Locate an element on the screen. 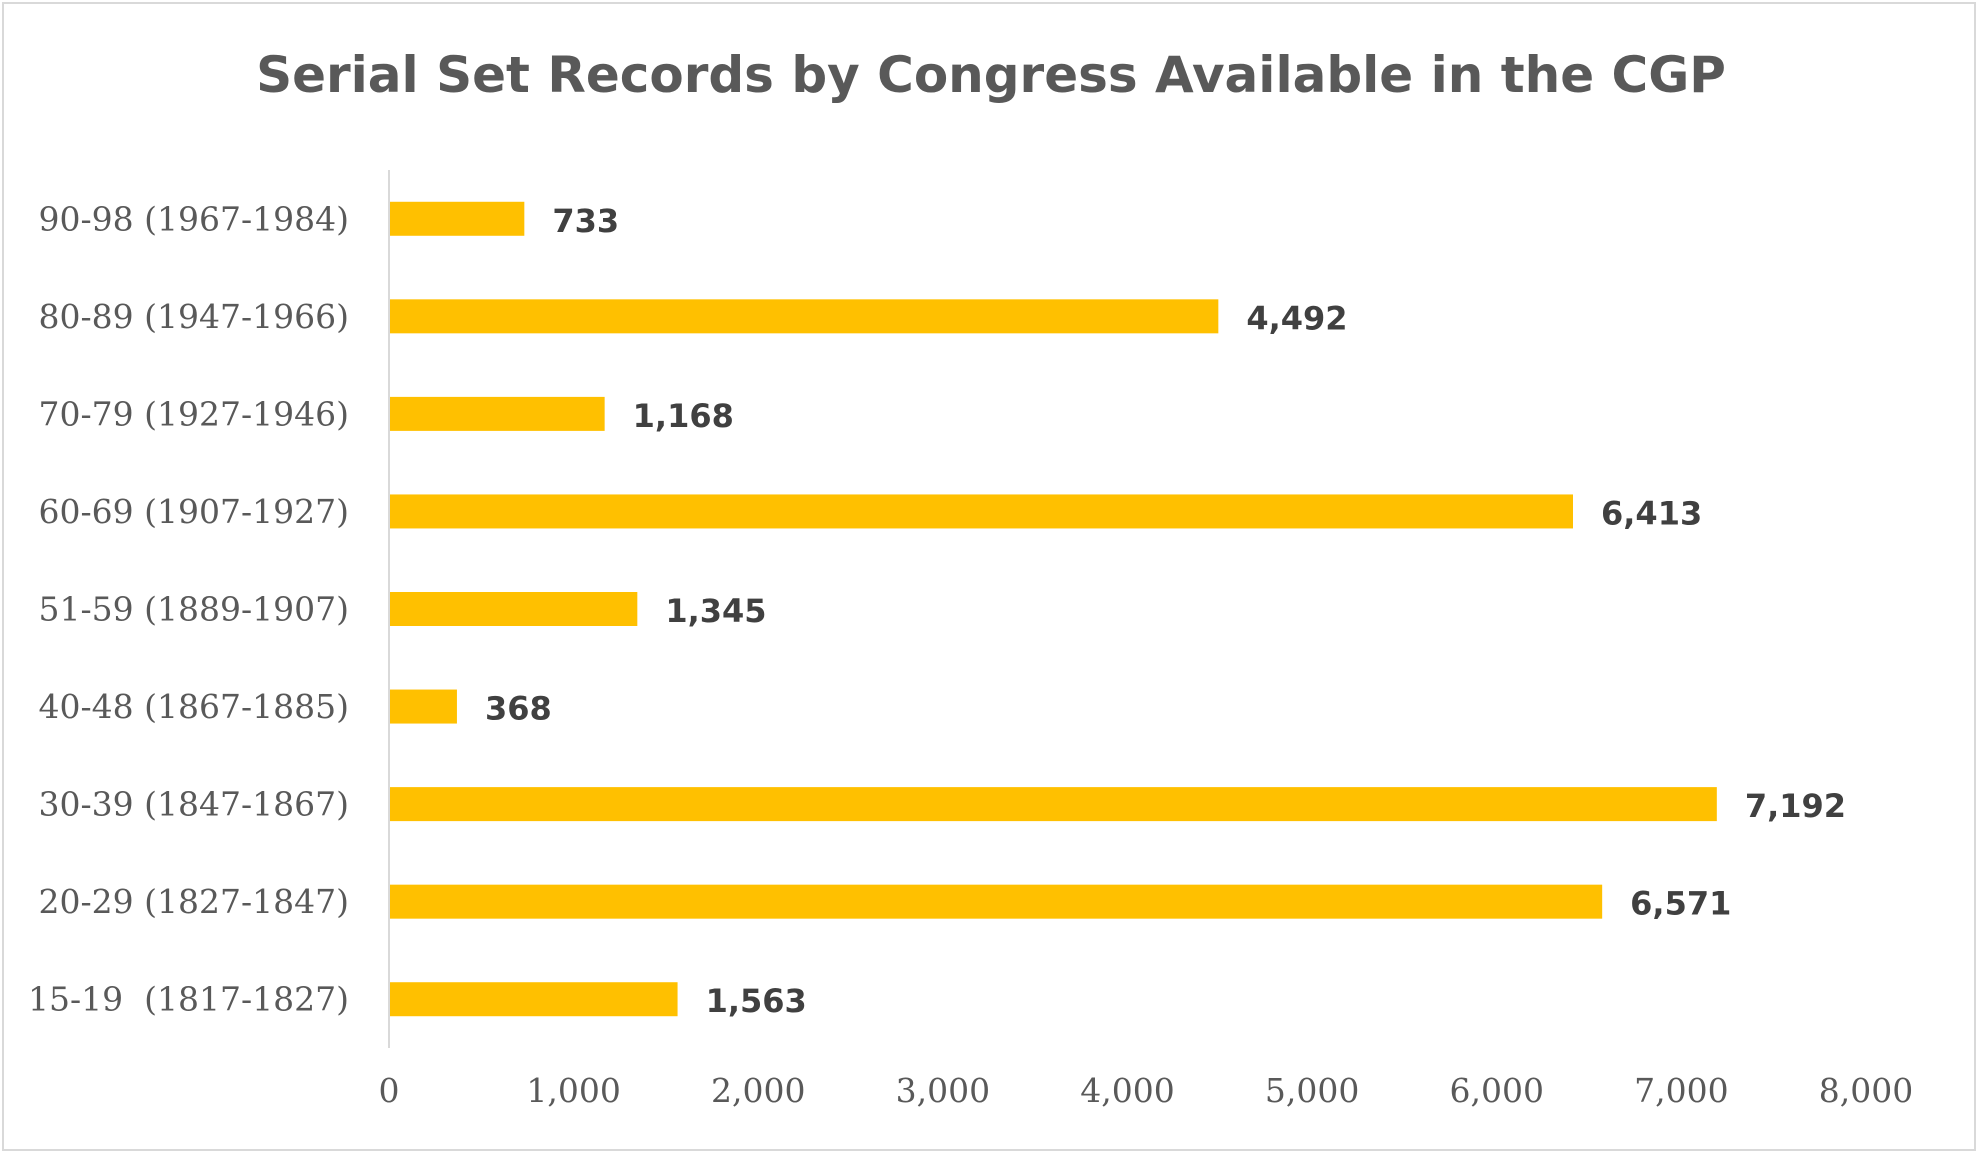  data-label: 1,563 is located at coordinates (756, 1001).